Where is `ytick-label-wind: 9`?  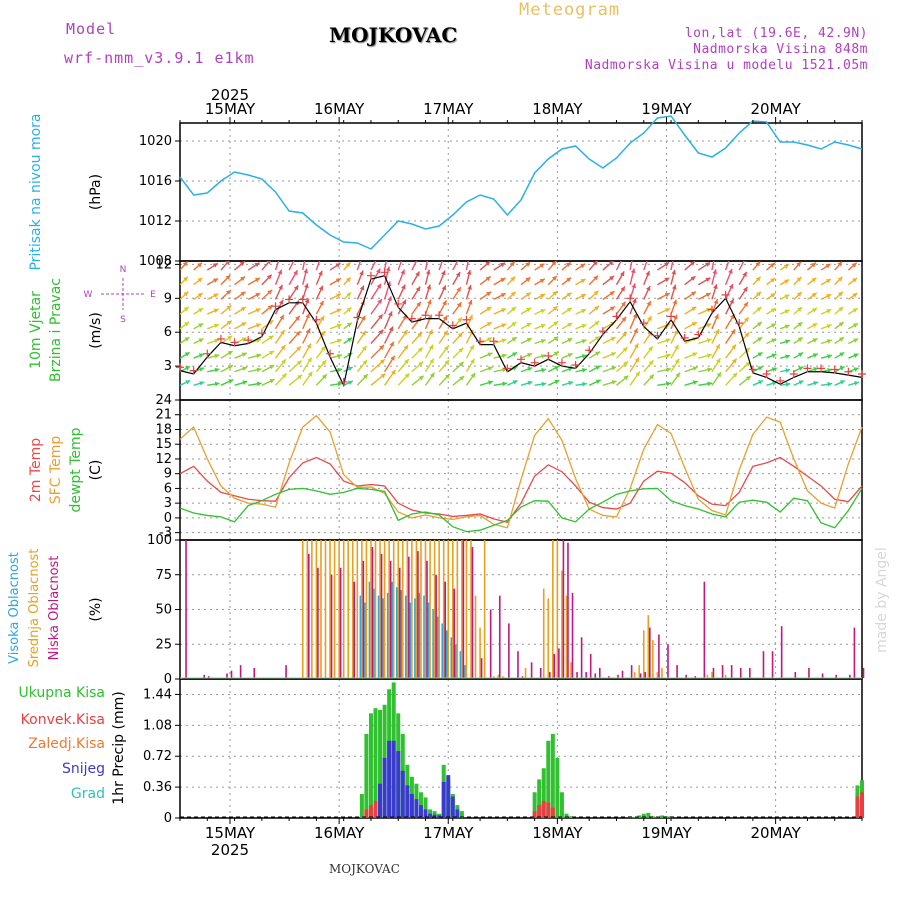
ytick-label-wind: 9 is located at coordinates (168, 298).